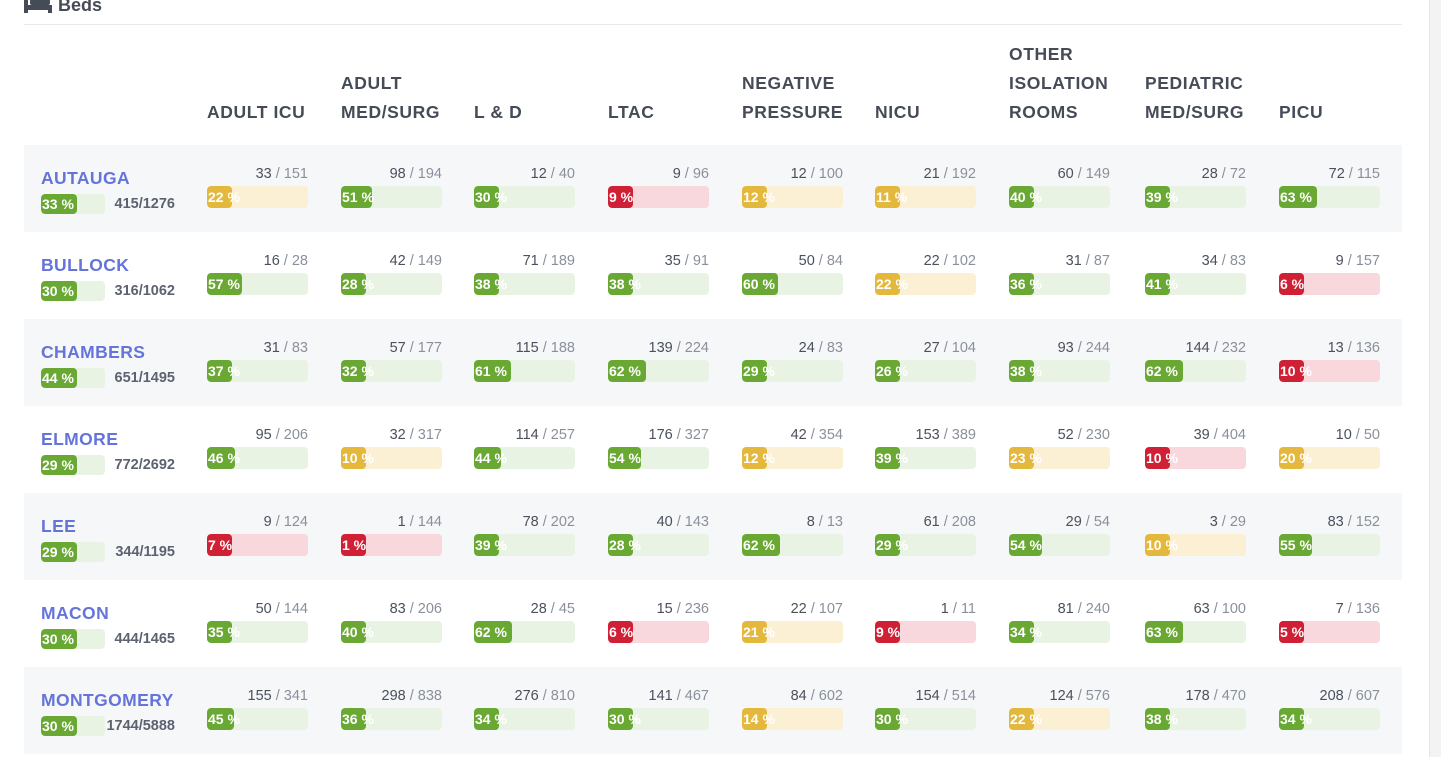 The width and height of the screenshot is (1441, 757). I want to click on occupancy-bar: 34 %, so click(524, 719).